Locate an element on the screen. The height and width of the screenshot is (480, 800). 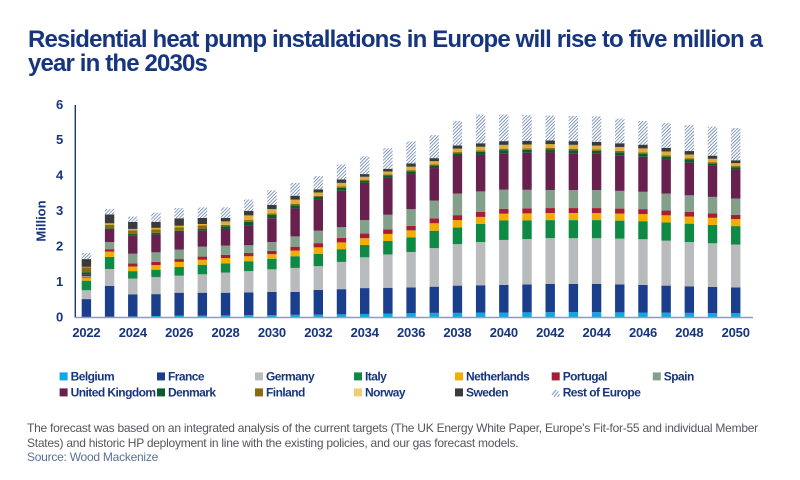
svg-text: 2028 is located at coordinates (225, 332).